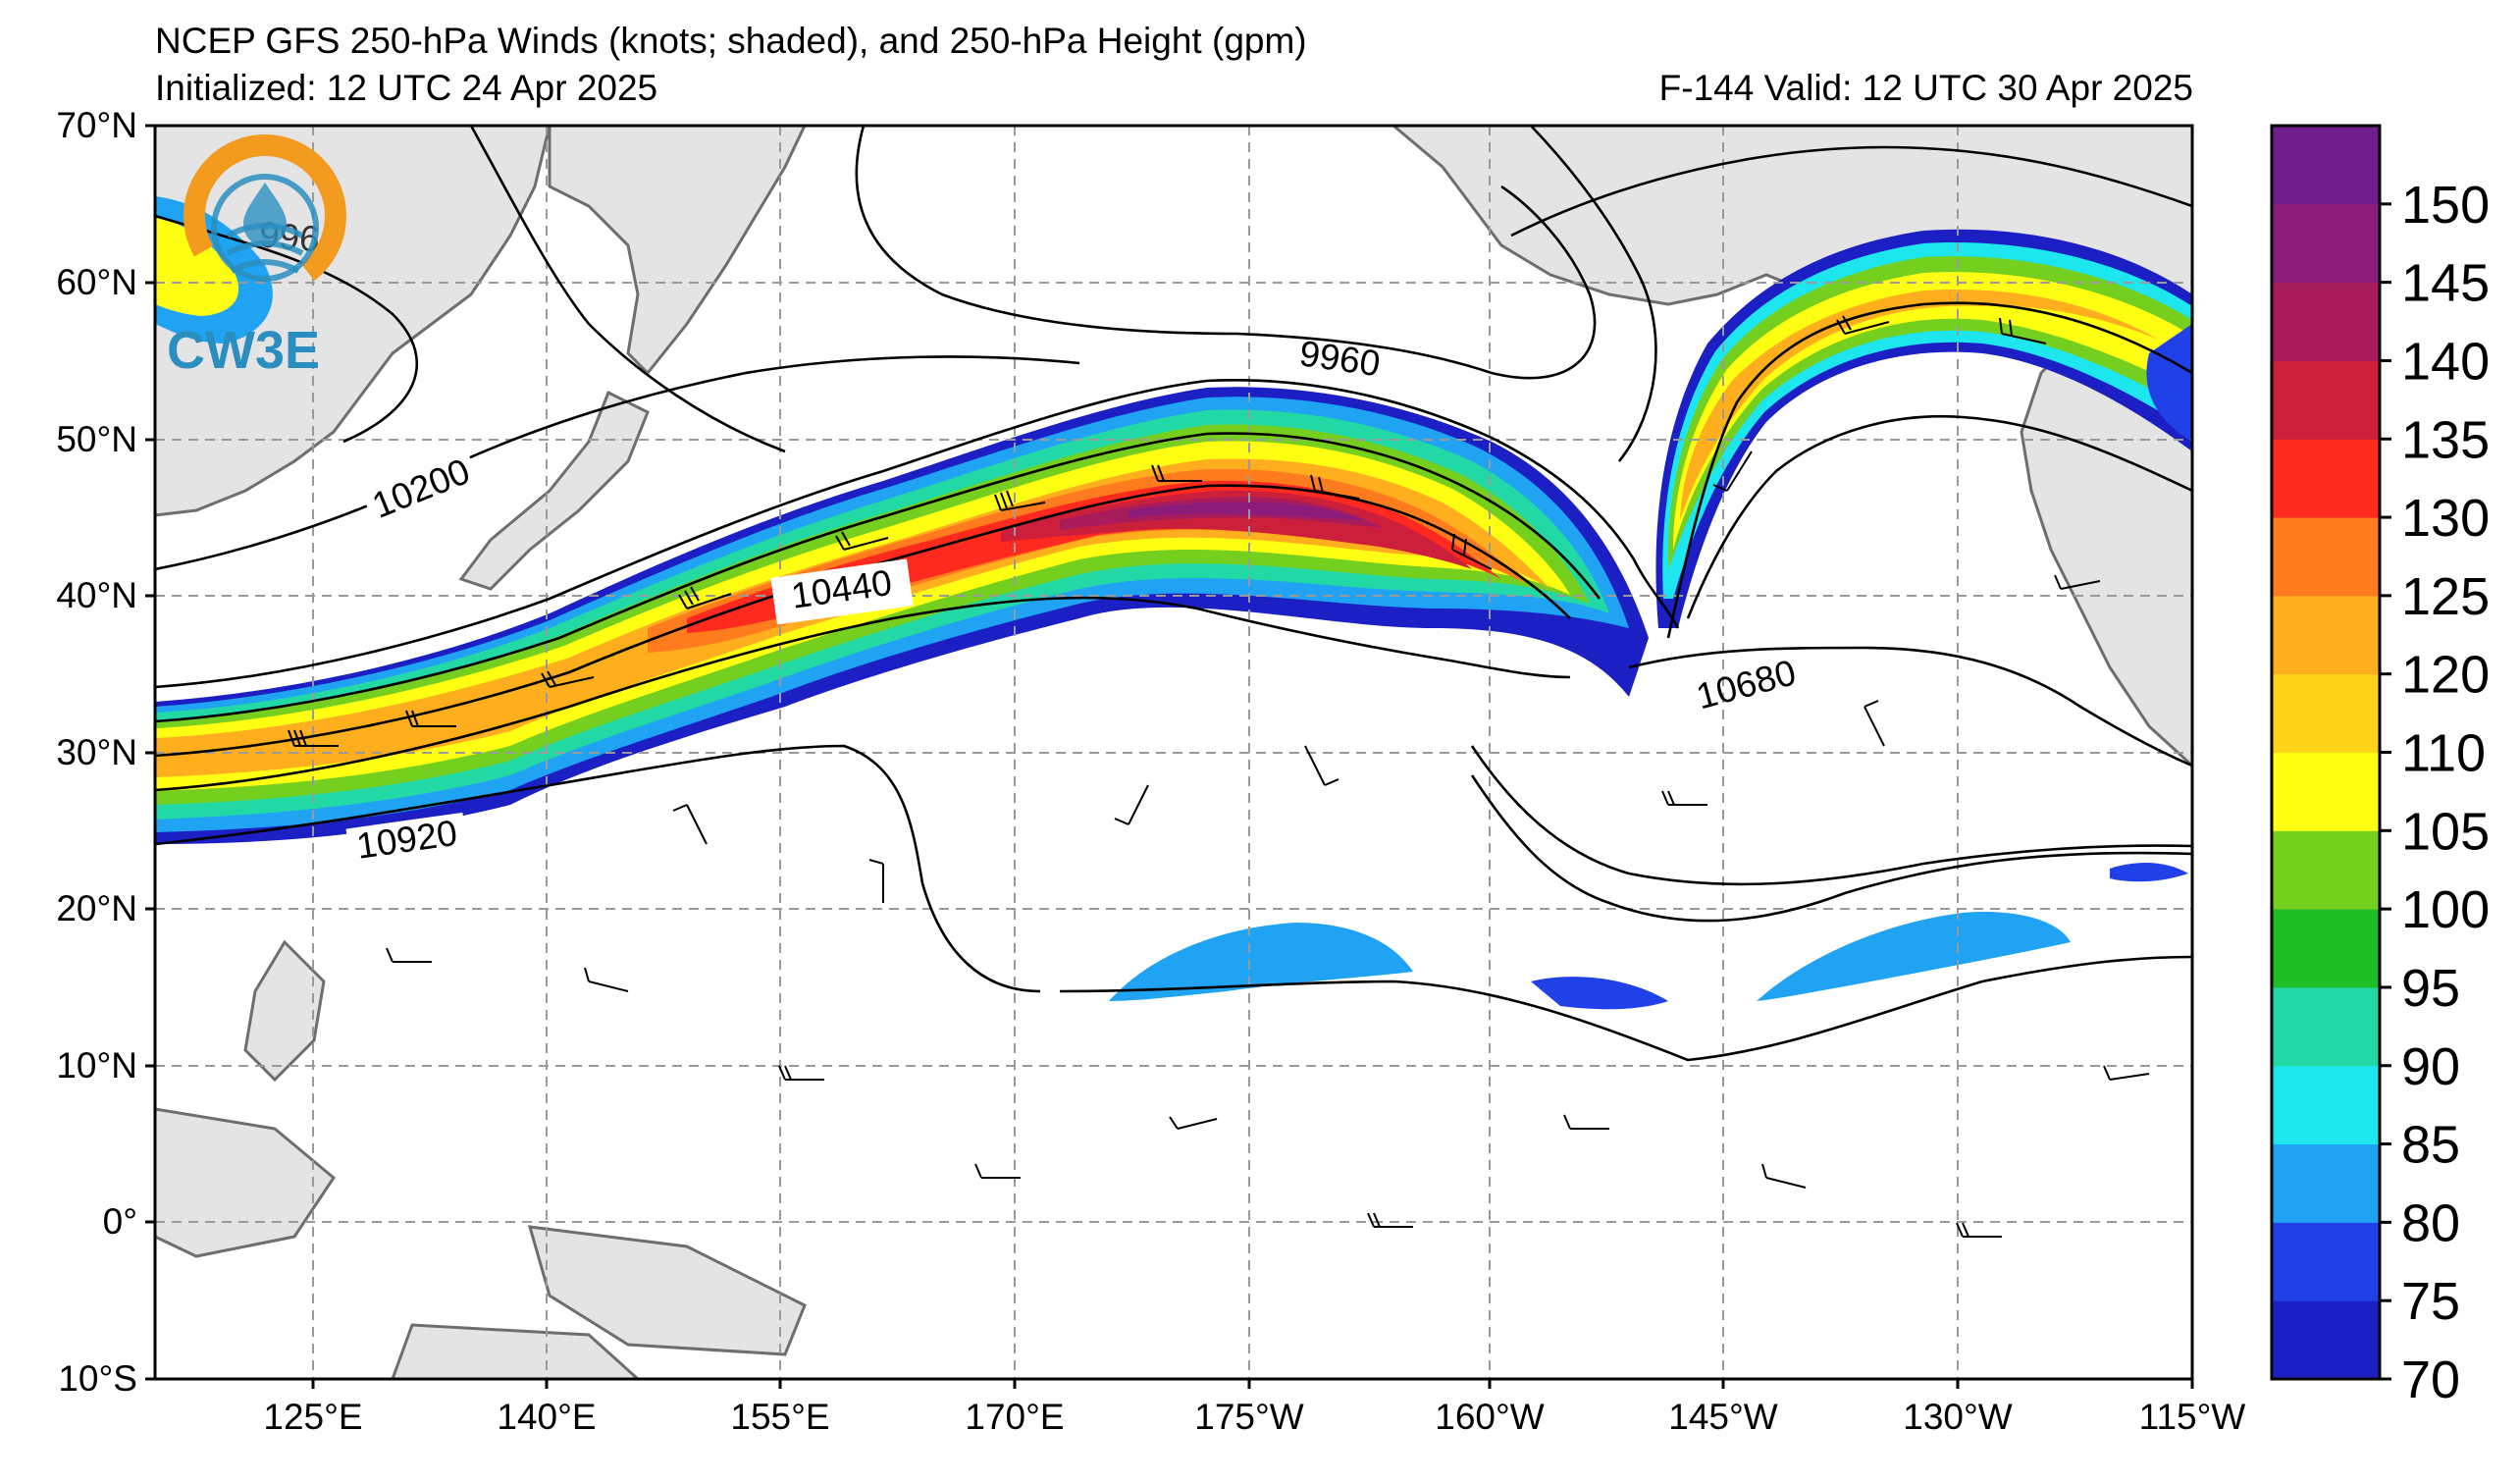 This screenshot has width=2520, height=1483. Describe the element at coordinates (554, 491) in the screenshot. I see `japan-land` at that location.